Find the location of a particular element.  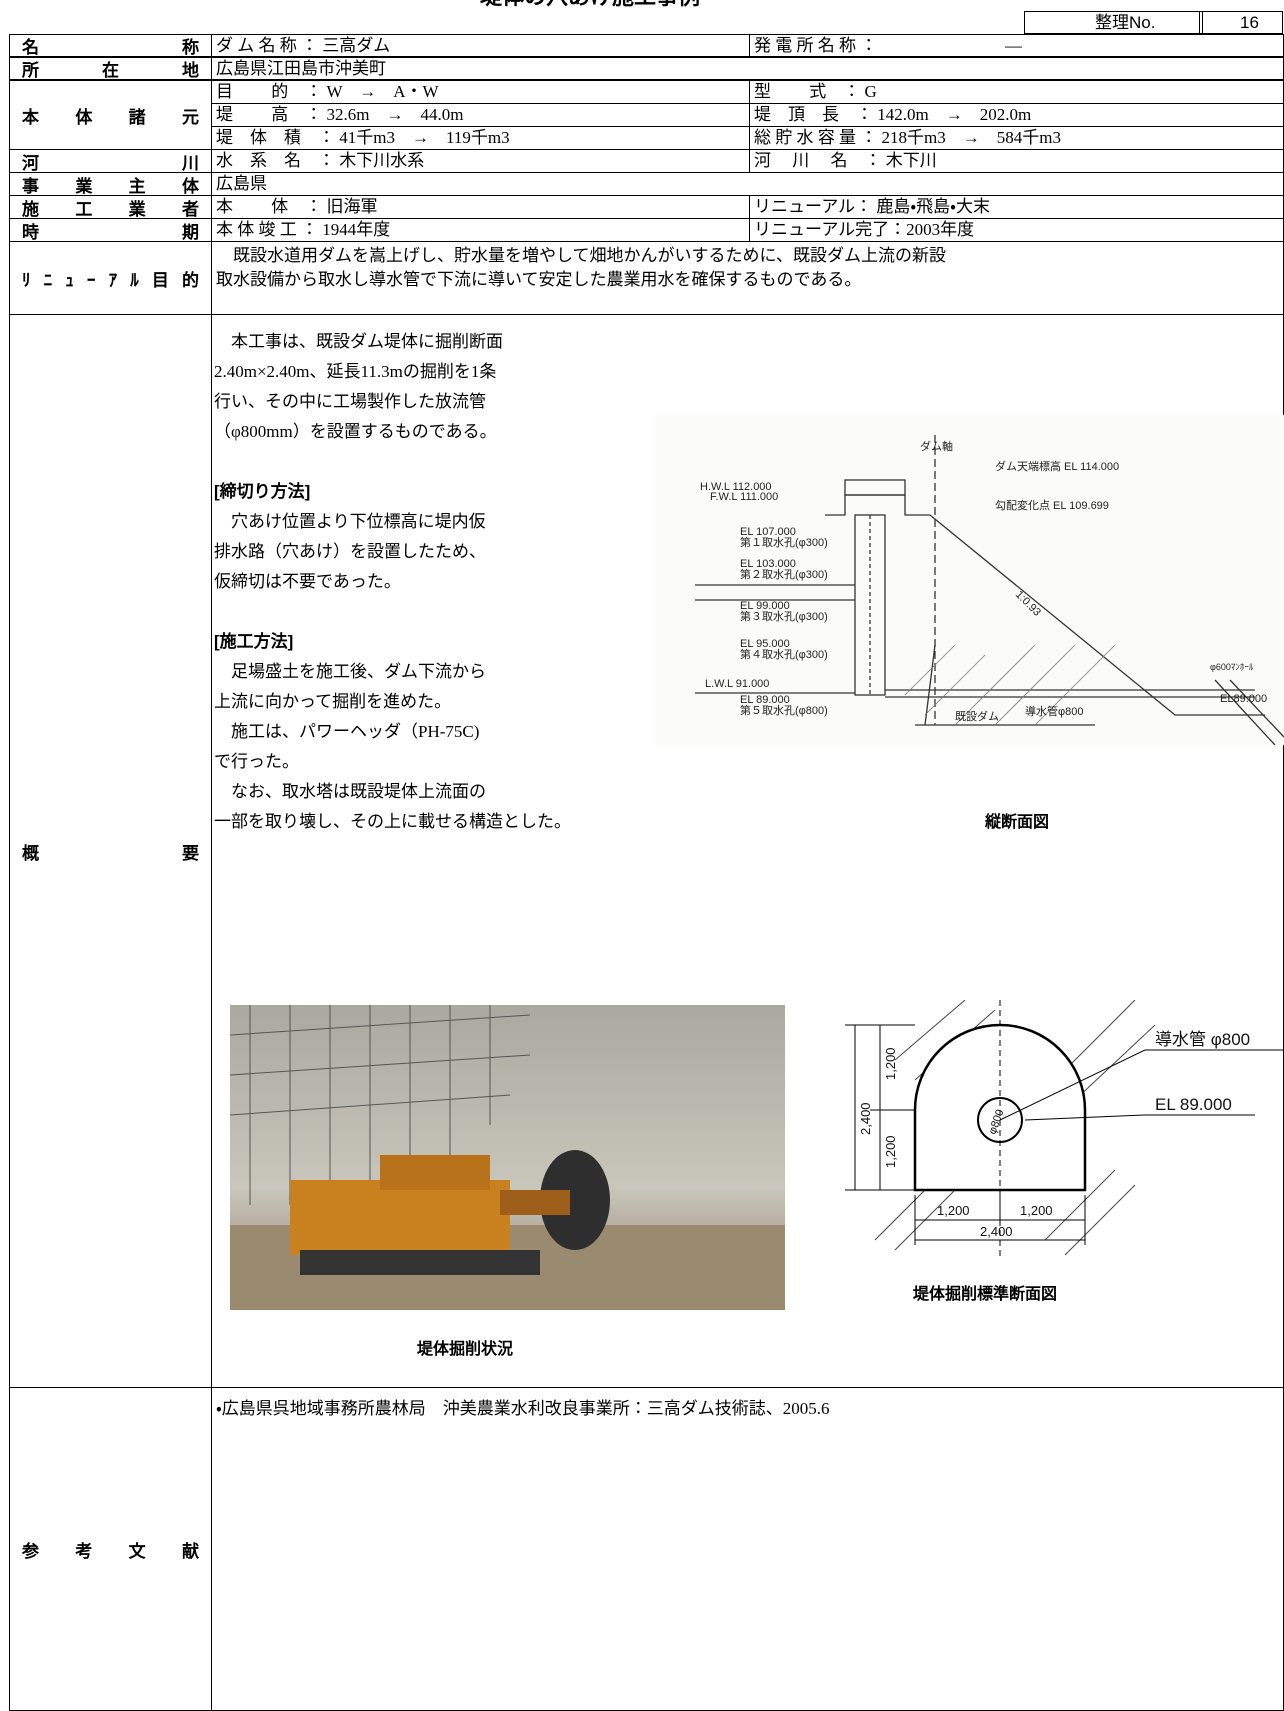

text: 目 的 ： W → A・W is located at coordinates (327, 91).